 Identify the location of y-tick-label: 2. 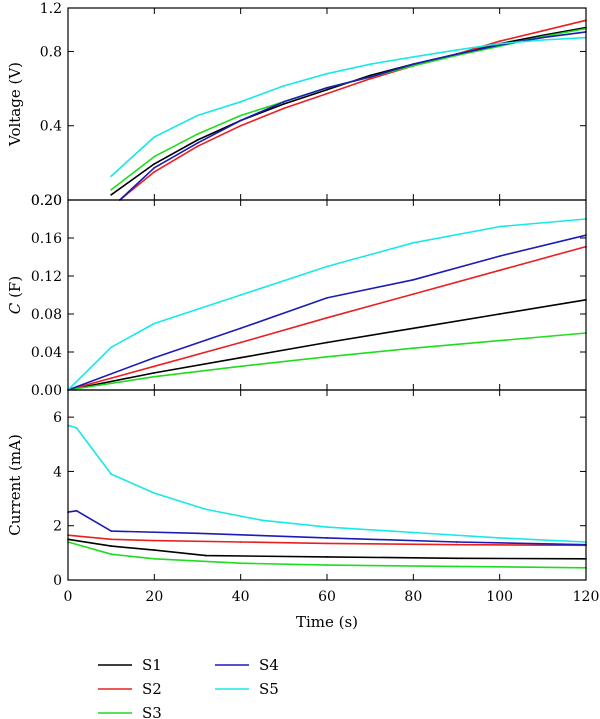
(57, 527).